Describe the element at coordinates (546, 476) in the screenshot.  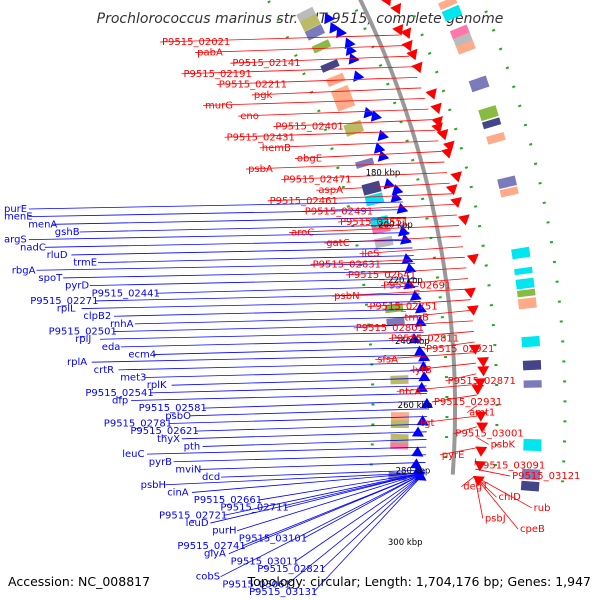
I see `gene-label: P9515_03121` at that location.